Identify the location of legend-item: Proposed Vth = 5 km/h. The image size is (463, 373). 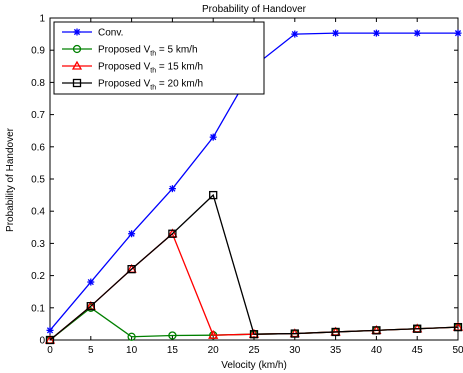
(130, 51).